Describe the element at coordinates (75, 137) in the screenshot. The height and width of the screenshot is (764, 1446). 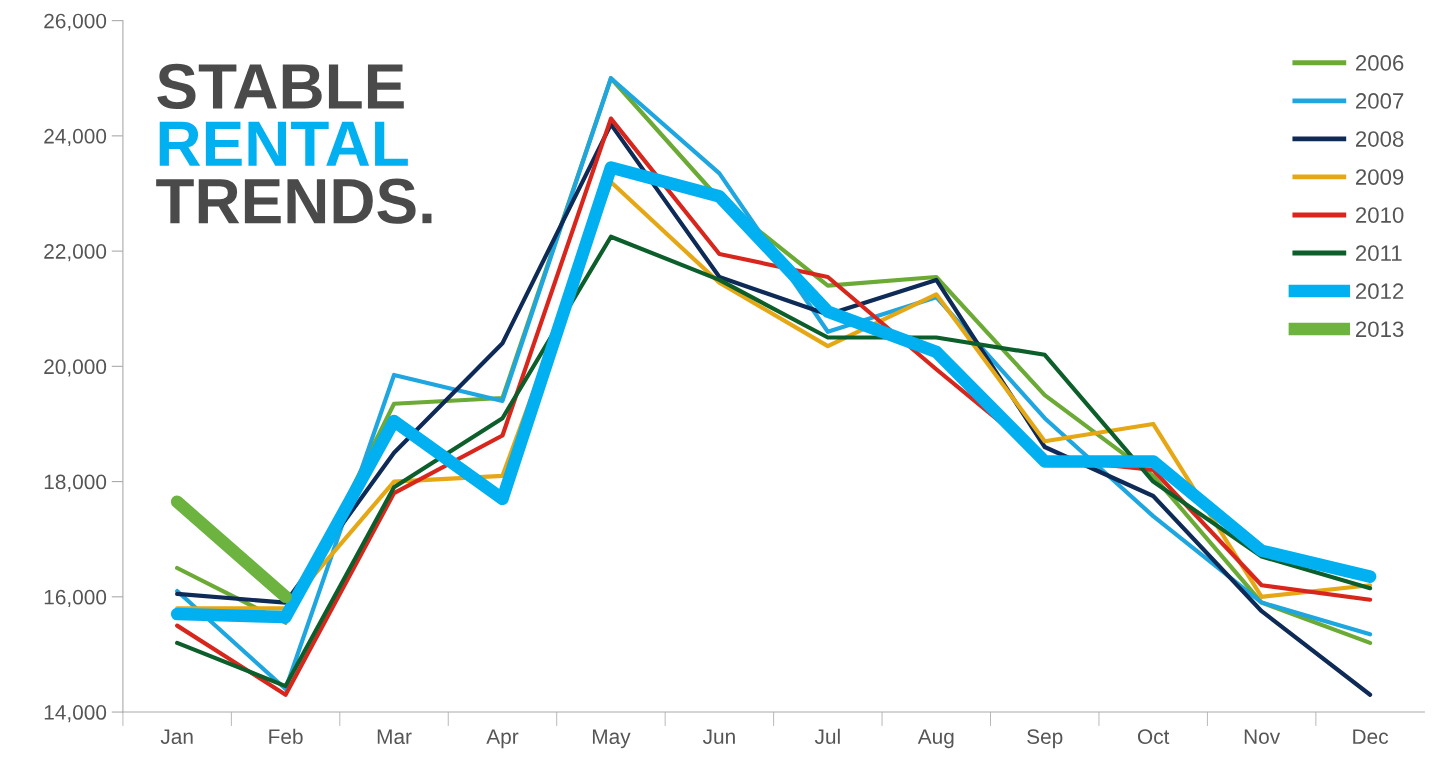
I see `y-tick-label: 24,000` at that location.